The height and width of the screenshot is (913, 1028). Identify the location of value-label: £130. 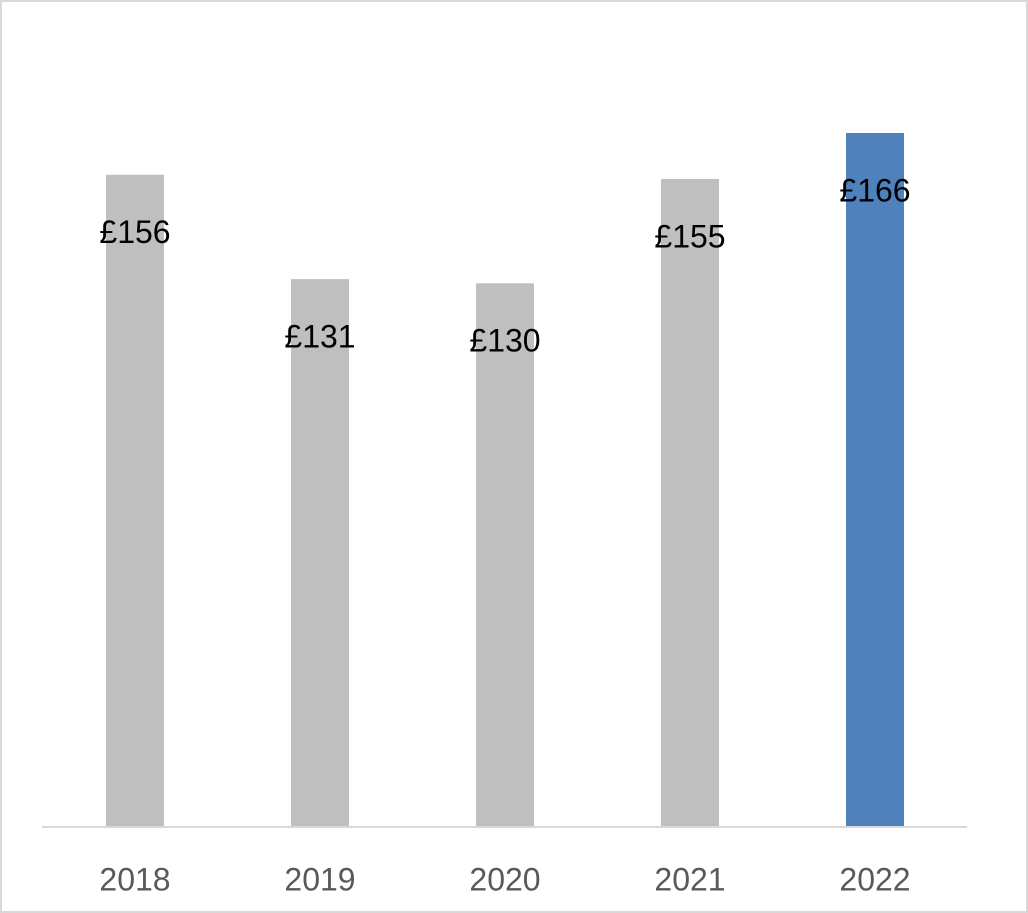
(504, 341).